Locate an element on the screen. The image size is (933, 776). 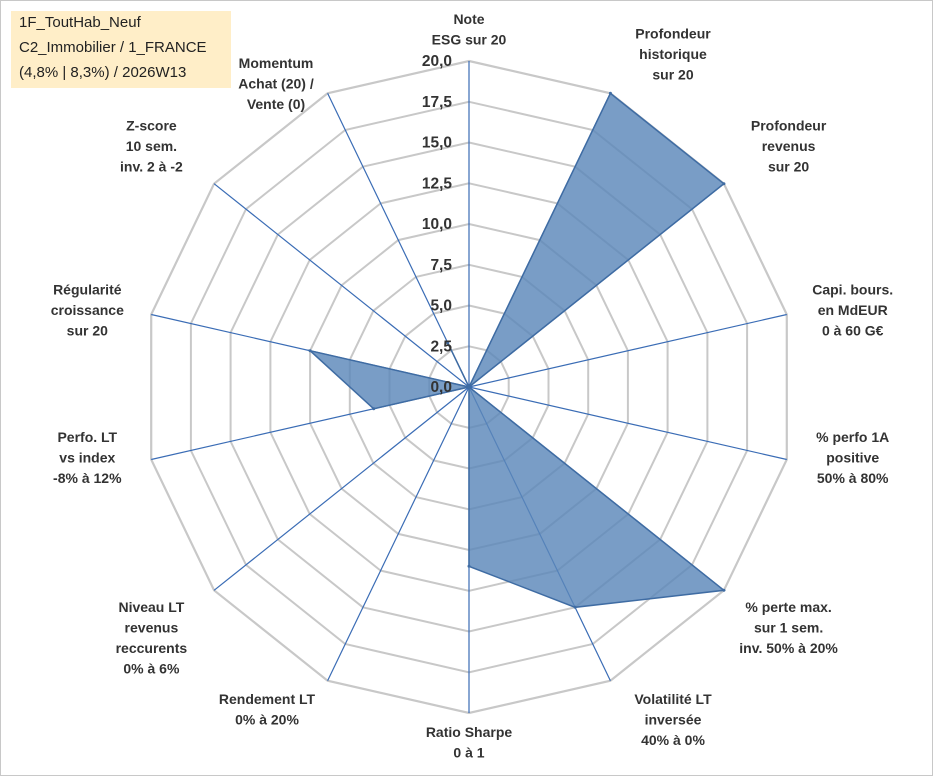
tick-label: 7,5 is located at coordinates (441, 265).